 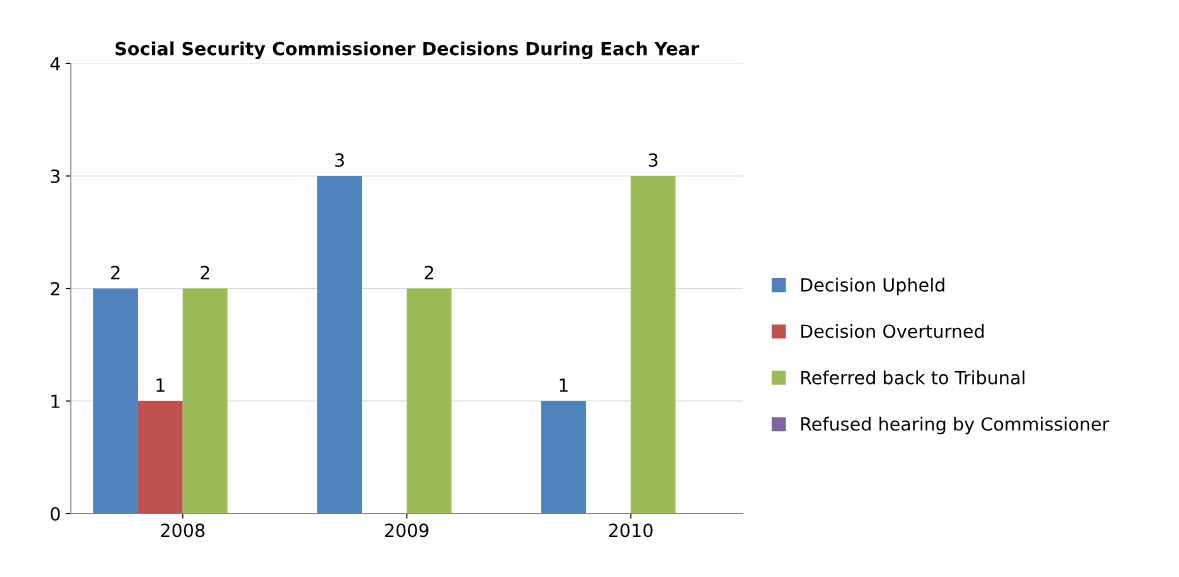 I want to click on y-tick-label: 1, so click(x=55, y=401).